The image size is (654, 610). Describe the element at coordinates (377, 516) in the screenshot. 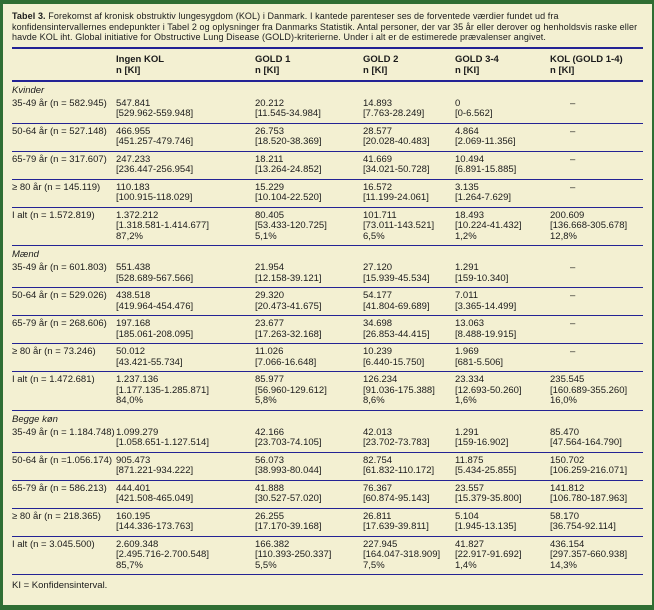

I see `cell-value: 26.811` at that location.